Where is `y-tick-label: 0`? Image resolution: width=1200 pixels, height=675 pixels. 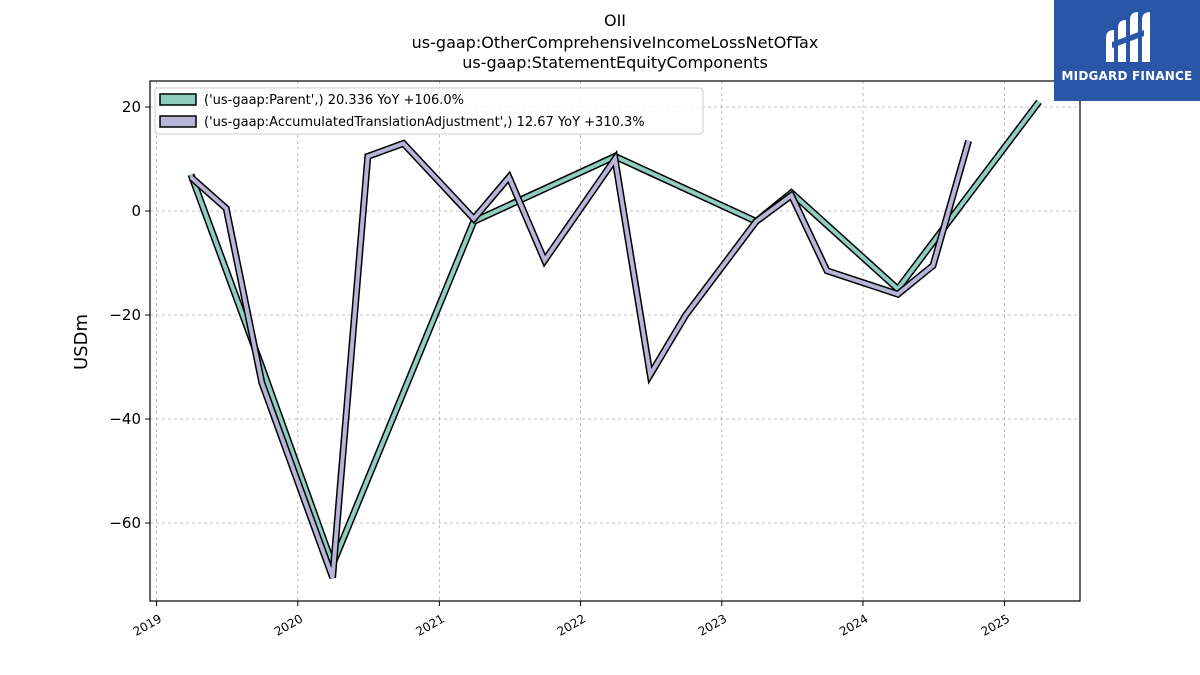
y-tick-label: 0 is located at coordinates (136, 211).